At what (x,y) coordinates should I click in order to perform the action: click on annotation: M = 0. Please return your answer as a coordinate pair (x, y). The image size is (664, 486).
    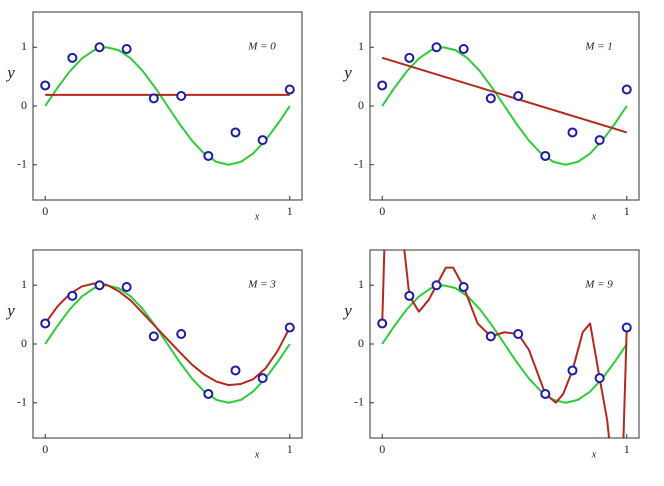
    Looking at the image, I should click on (261, 47).